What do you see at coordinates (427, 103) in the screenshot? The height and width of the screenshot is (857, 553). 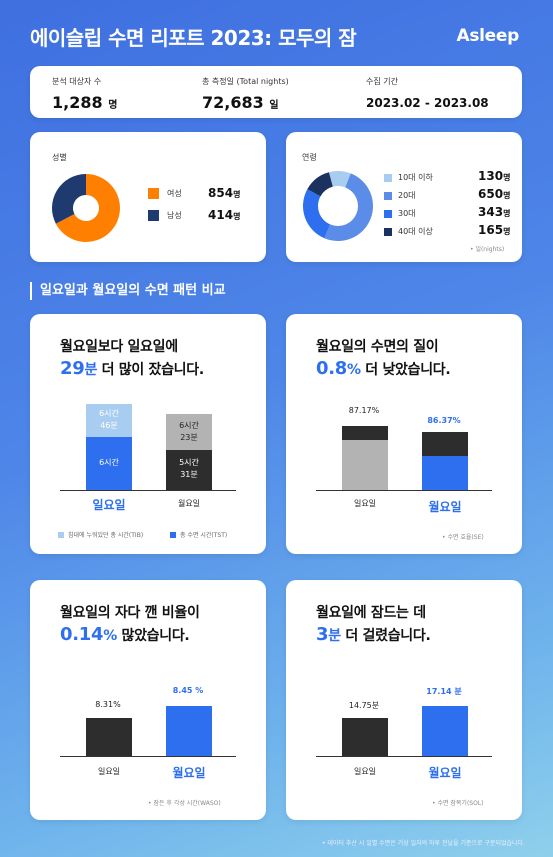 I see `stat-value: 2023.02 - 2023.08` at bounding box center [427, 103].